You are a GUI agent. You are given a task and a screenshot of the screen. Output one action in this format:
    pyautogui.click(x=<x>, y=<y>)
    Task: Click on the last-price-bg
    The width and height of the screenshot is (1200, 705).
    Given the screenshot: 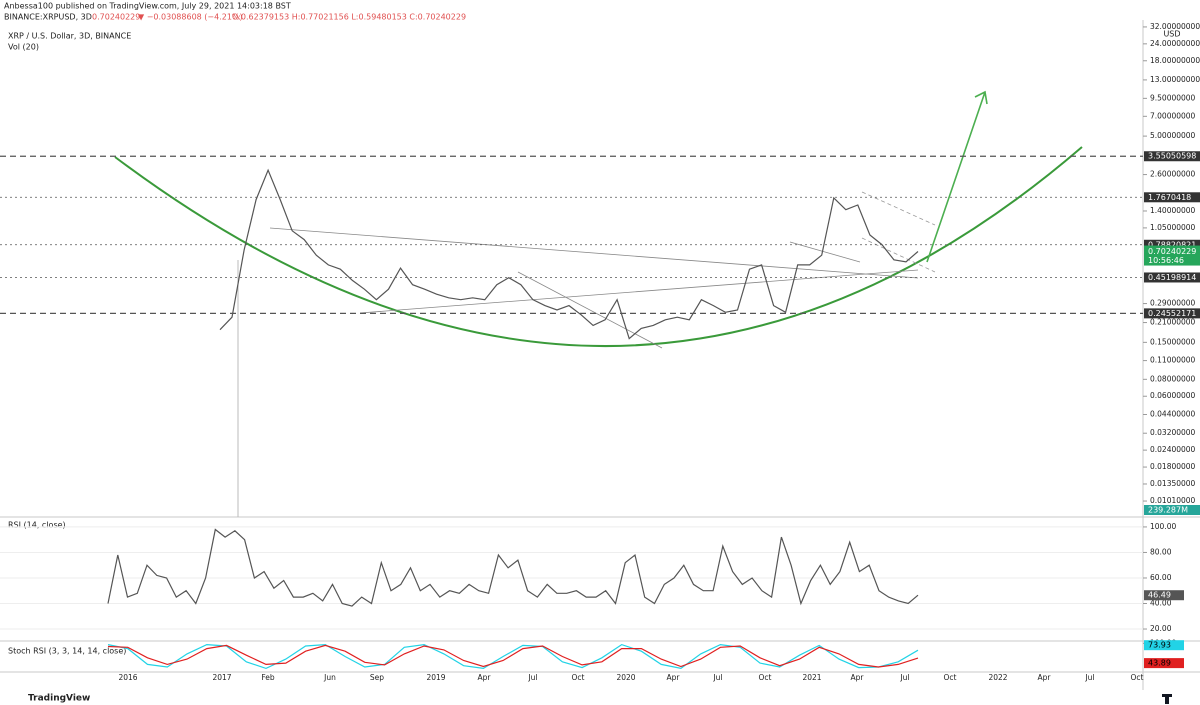 What is the action you would take?
    pyautogui.click(x=1172, y=255)
    